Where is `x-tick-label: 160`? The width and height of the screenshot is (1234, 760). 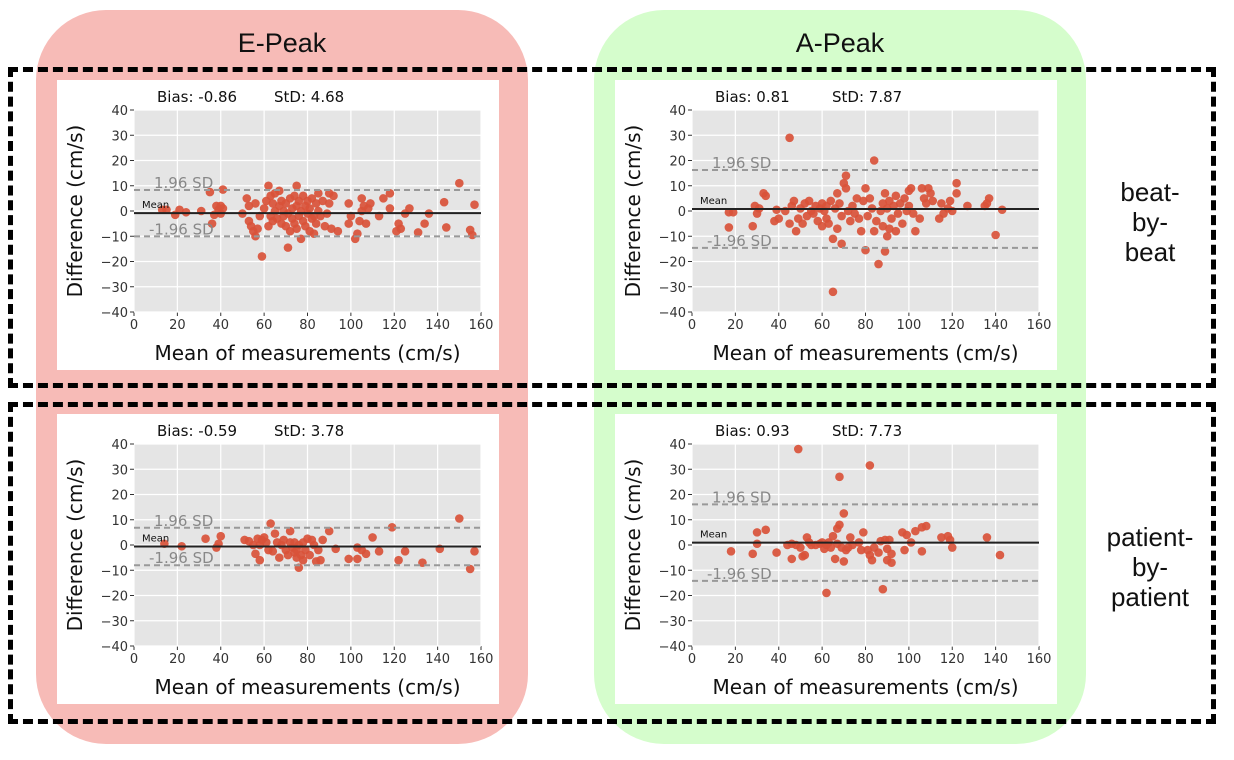
x-tick-label: 160 is located at coordinates (481, 325).